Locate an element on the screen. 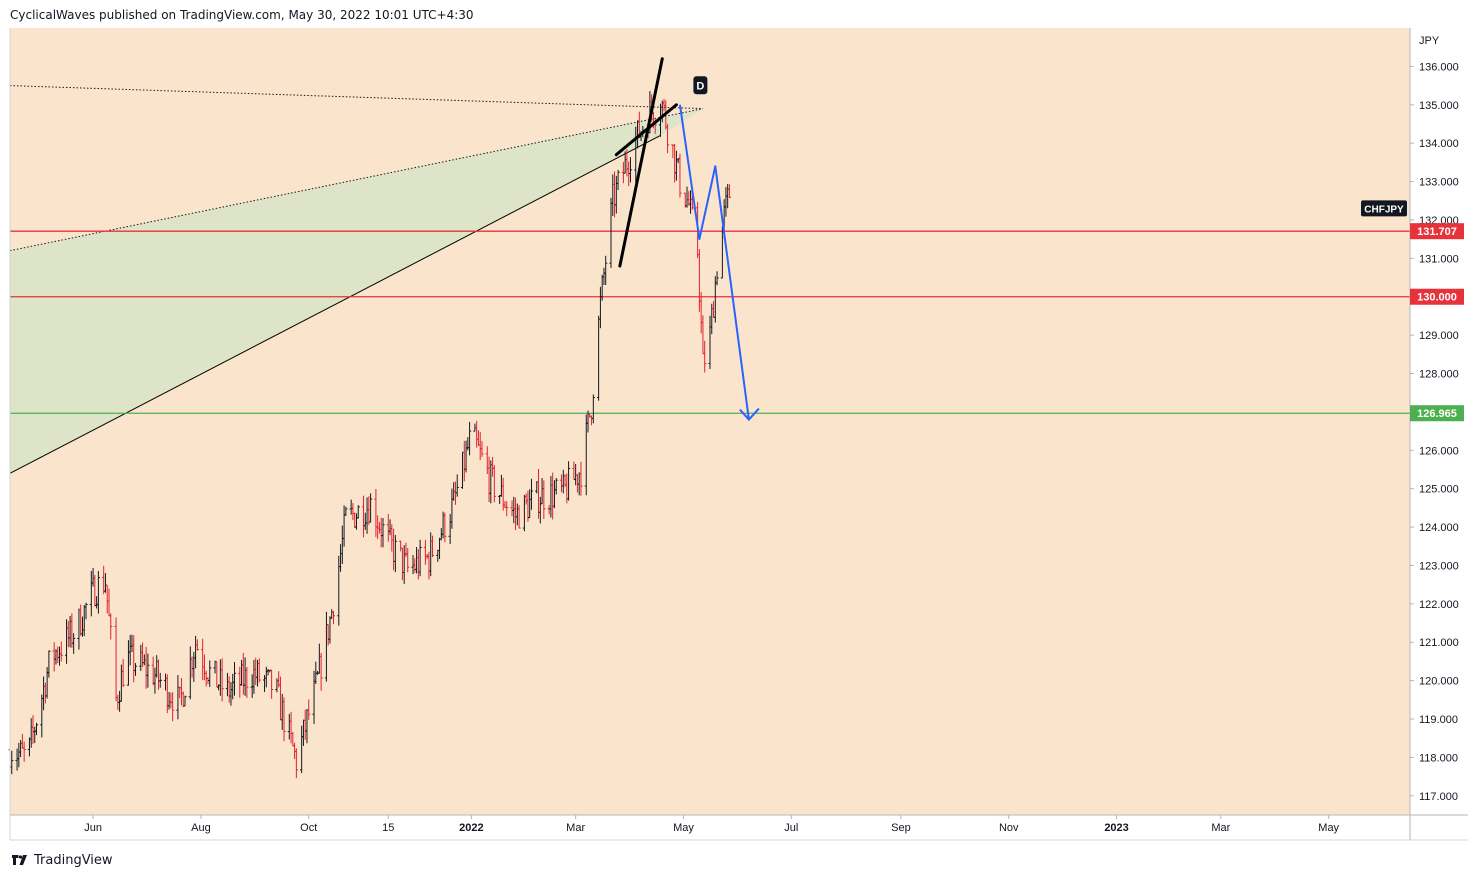 Image resolution: width=1478 pixels, height=877 pixels. y-tick-label: 117.000 is located at coordinates (1438, 797).